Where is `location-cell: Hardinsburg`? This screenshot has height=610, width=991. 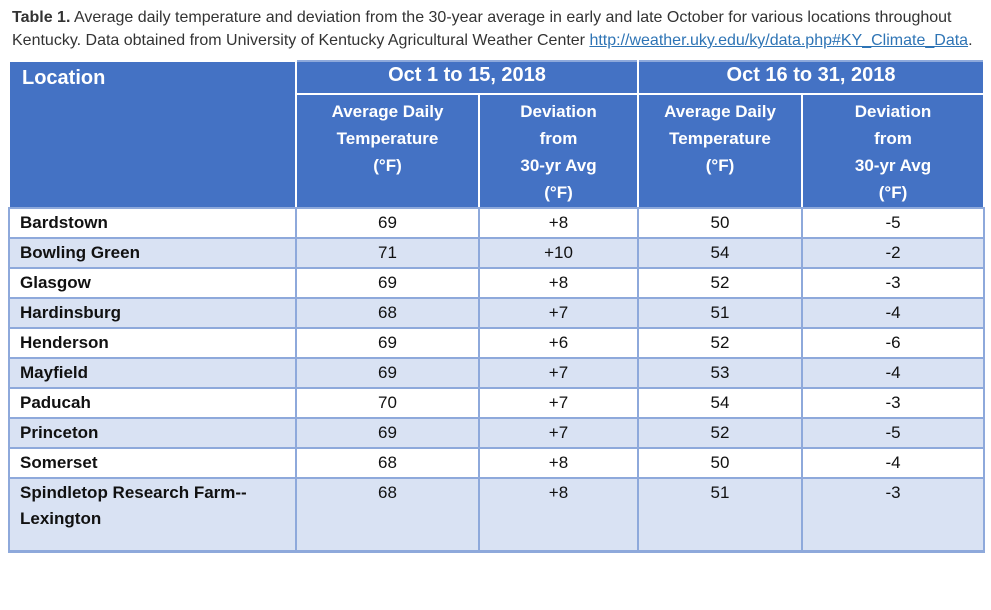
location-cell: Hardinsburg is located at coordinates (152, 313).